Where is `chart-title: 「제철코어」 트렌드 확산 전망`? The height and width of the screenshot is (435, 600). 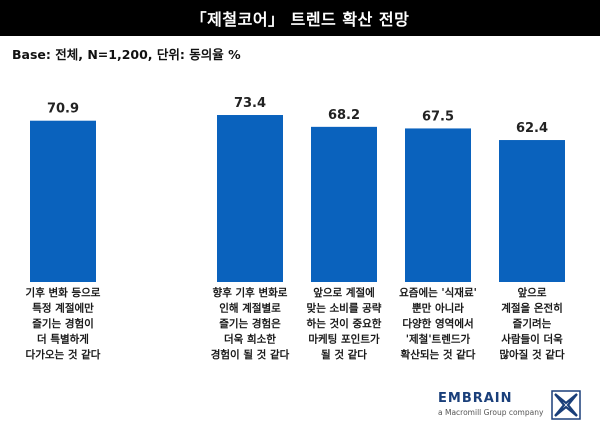 chart-title: 「제철코어」 트렌드 확산 전망 is located at coordinates (300, 18).